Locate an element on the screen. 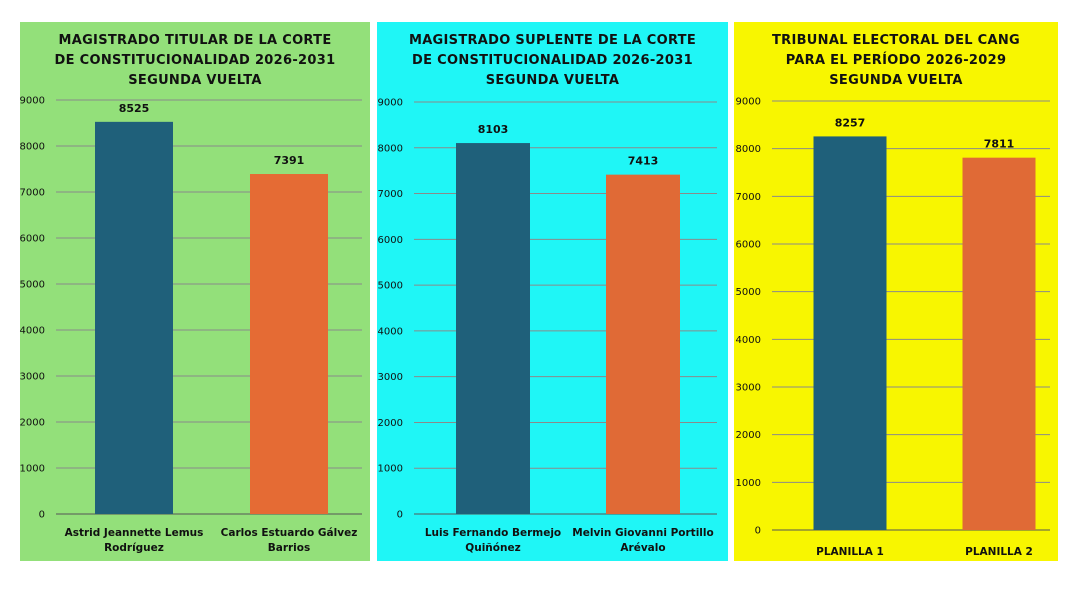 The image size is (1080, 597). category-label: PLANILLA 2 is located at coordinates (999, 552).